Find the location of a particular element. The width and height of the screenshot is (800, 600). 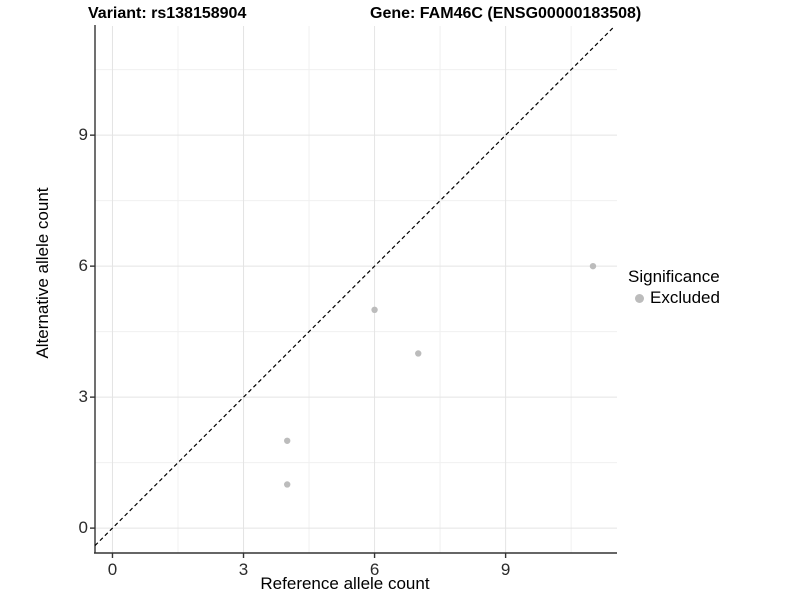

x-tick-label: 9 is located at coordinates (505, 569).